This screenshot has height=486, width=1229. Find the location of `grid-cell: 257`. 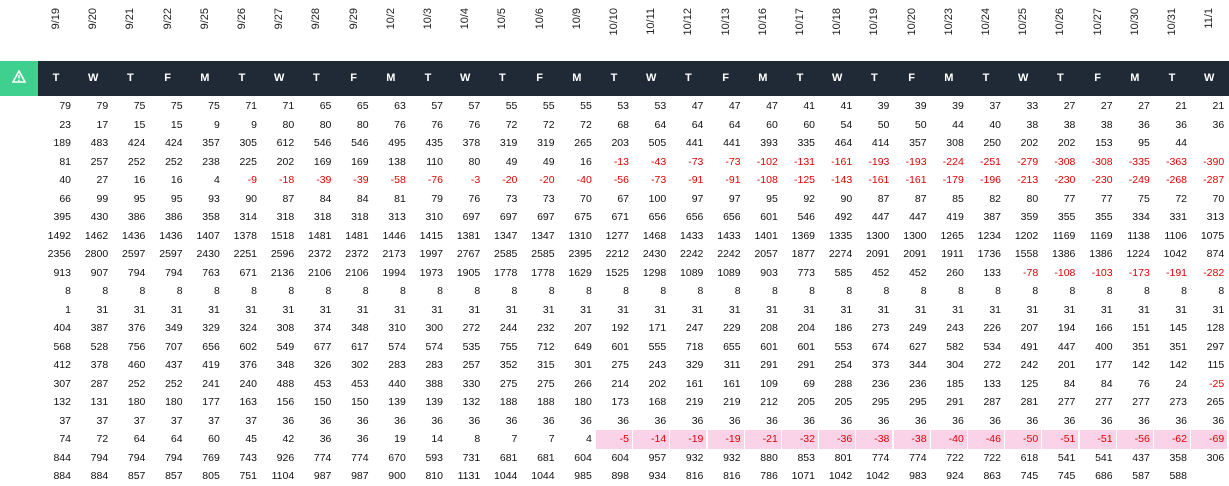

grid-cell: 257 is located at coordinates (99, 161).